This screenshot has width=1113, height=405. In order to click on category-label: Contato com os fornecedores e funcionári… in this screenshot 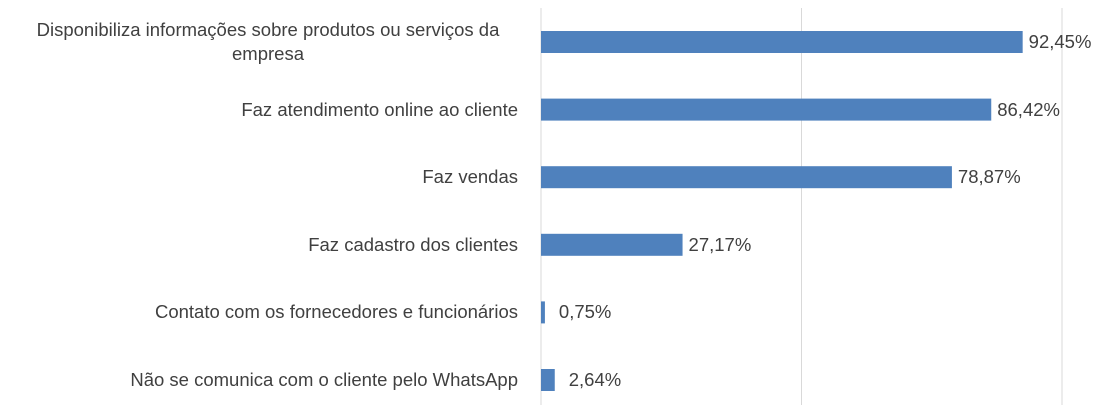, I will do `click(259, 312)`.